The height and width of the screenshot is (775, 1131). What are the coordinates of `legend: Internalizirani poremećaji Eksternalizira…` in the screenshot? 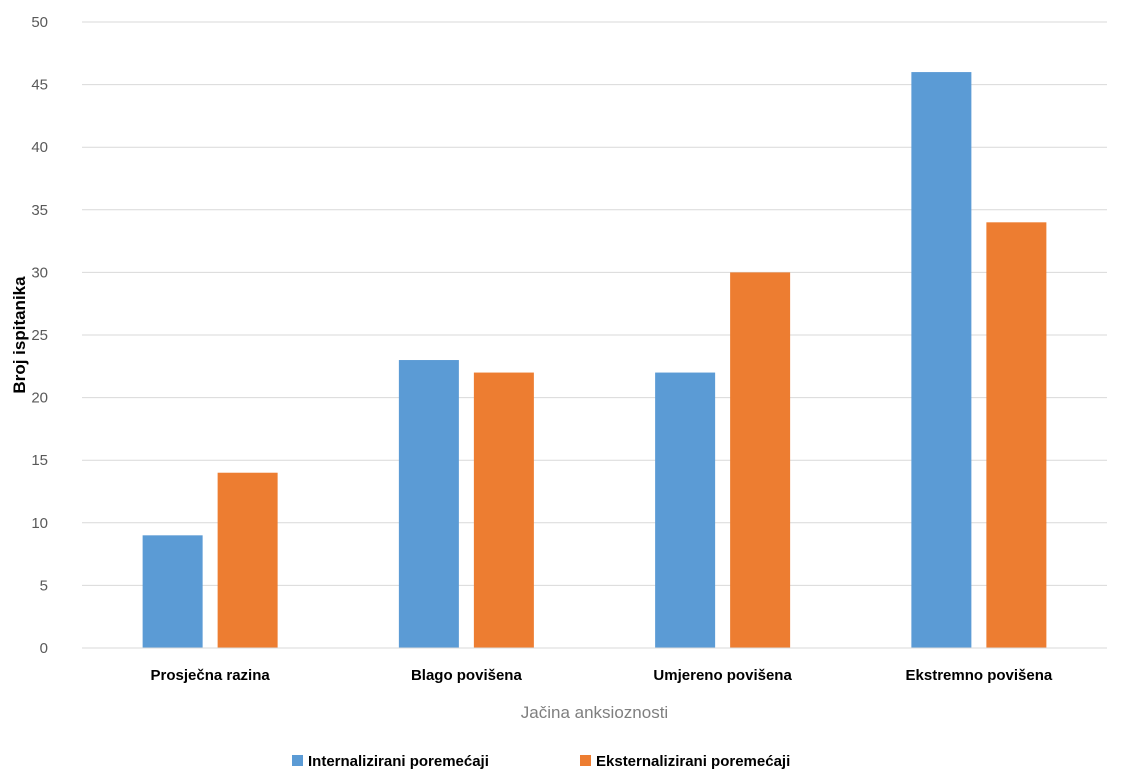 It's located at (541, 761).